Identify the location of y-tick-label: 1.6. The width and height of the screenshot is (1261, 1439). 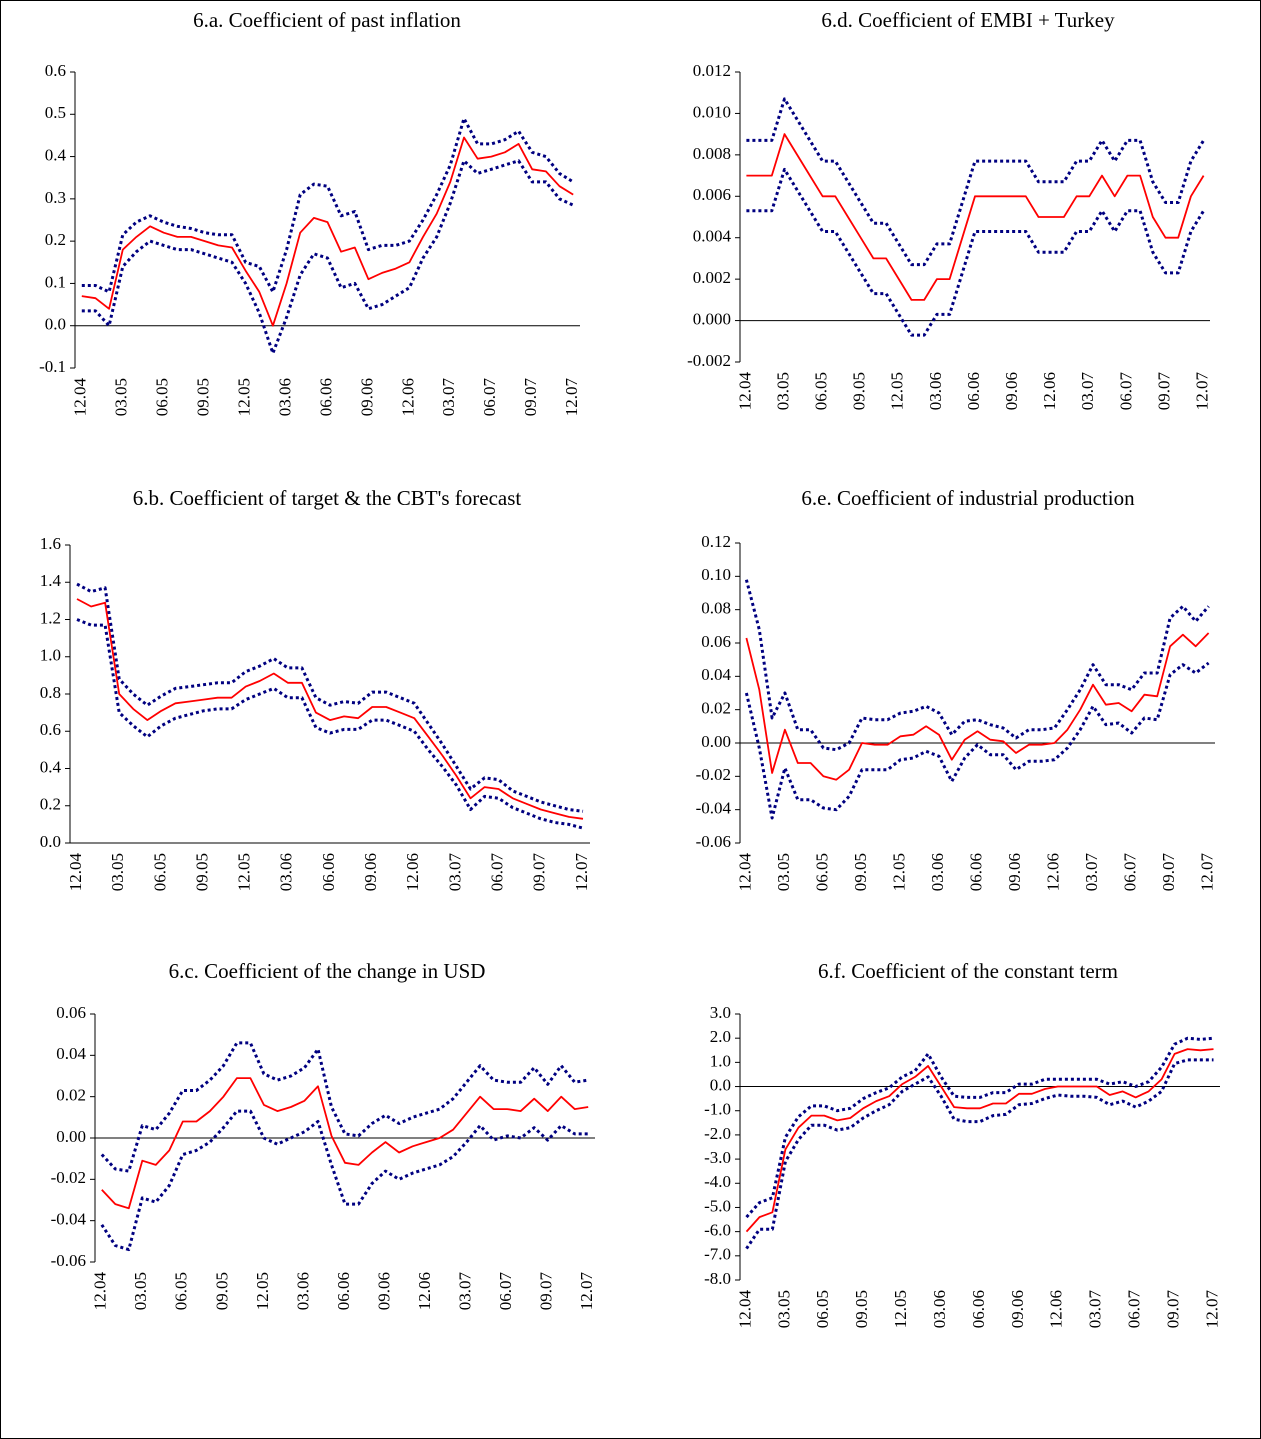
(50, 543).